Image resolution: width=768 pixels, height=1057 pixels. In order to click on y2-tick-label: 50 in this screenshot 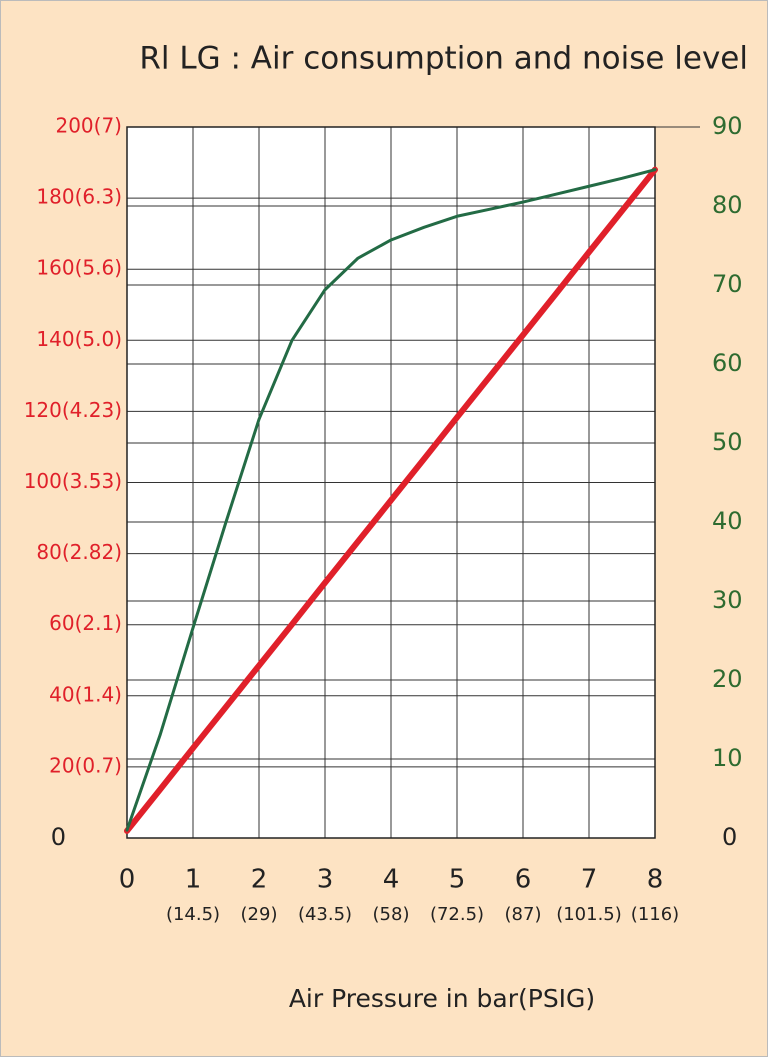, I will do `click(727, 442)`.